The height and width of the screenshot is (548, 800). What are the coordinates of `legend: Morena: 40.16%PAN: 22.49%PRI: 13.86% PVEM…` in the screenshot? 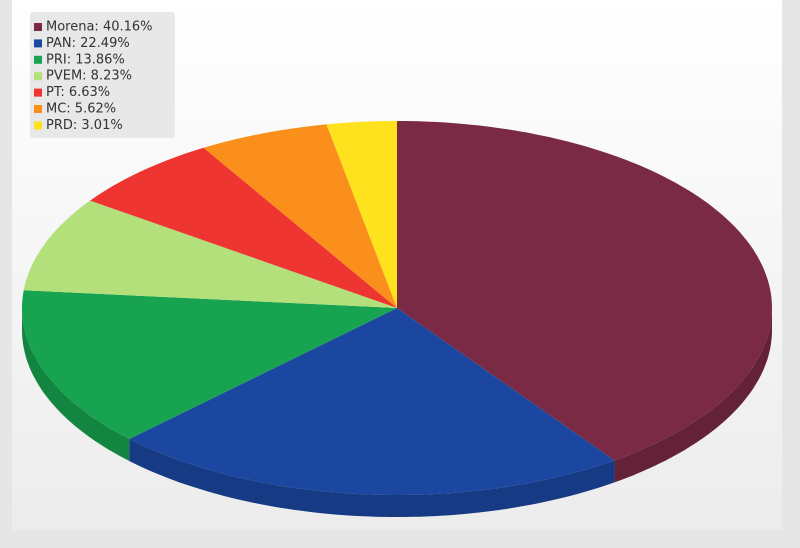 It's located at (93, 76).